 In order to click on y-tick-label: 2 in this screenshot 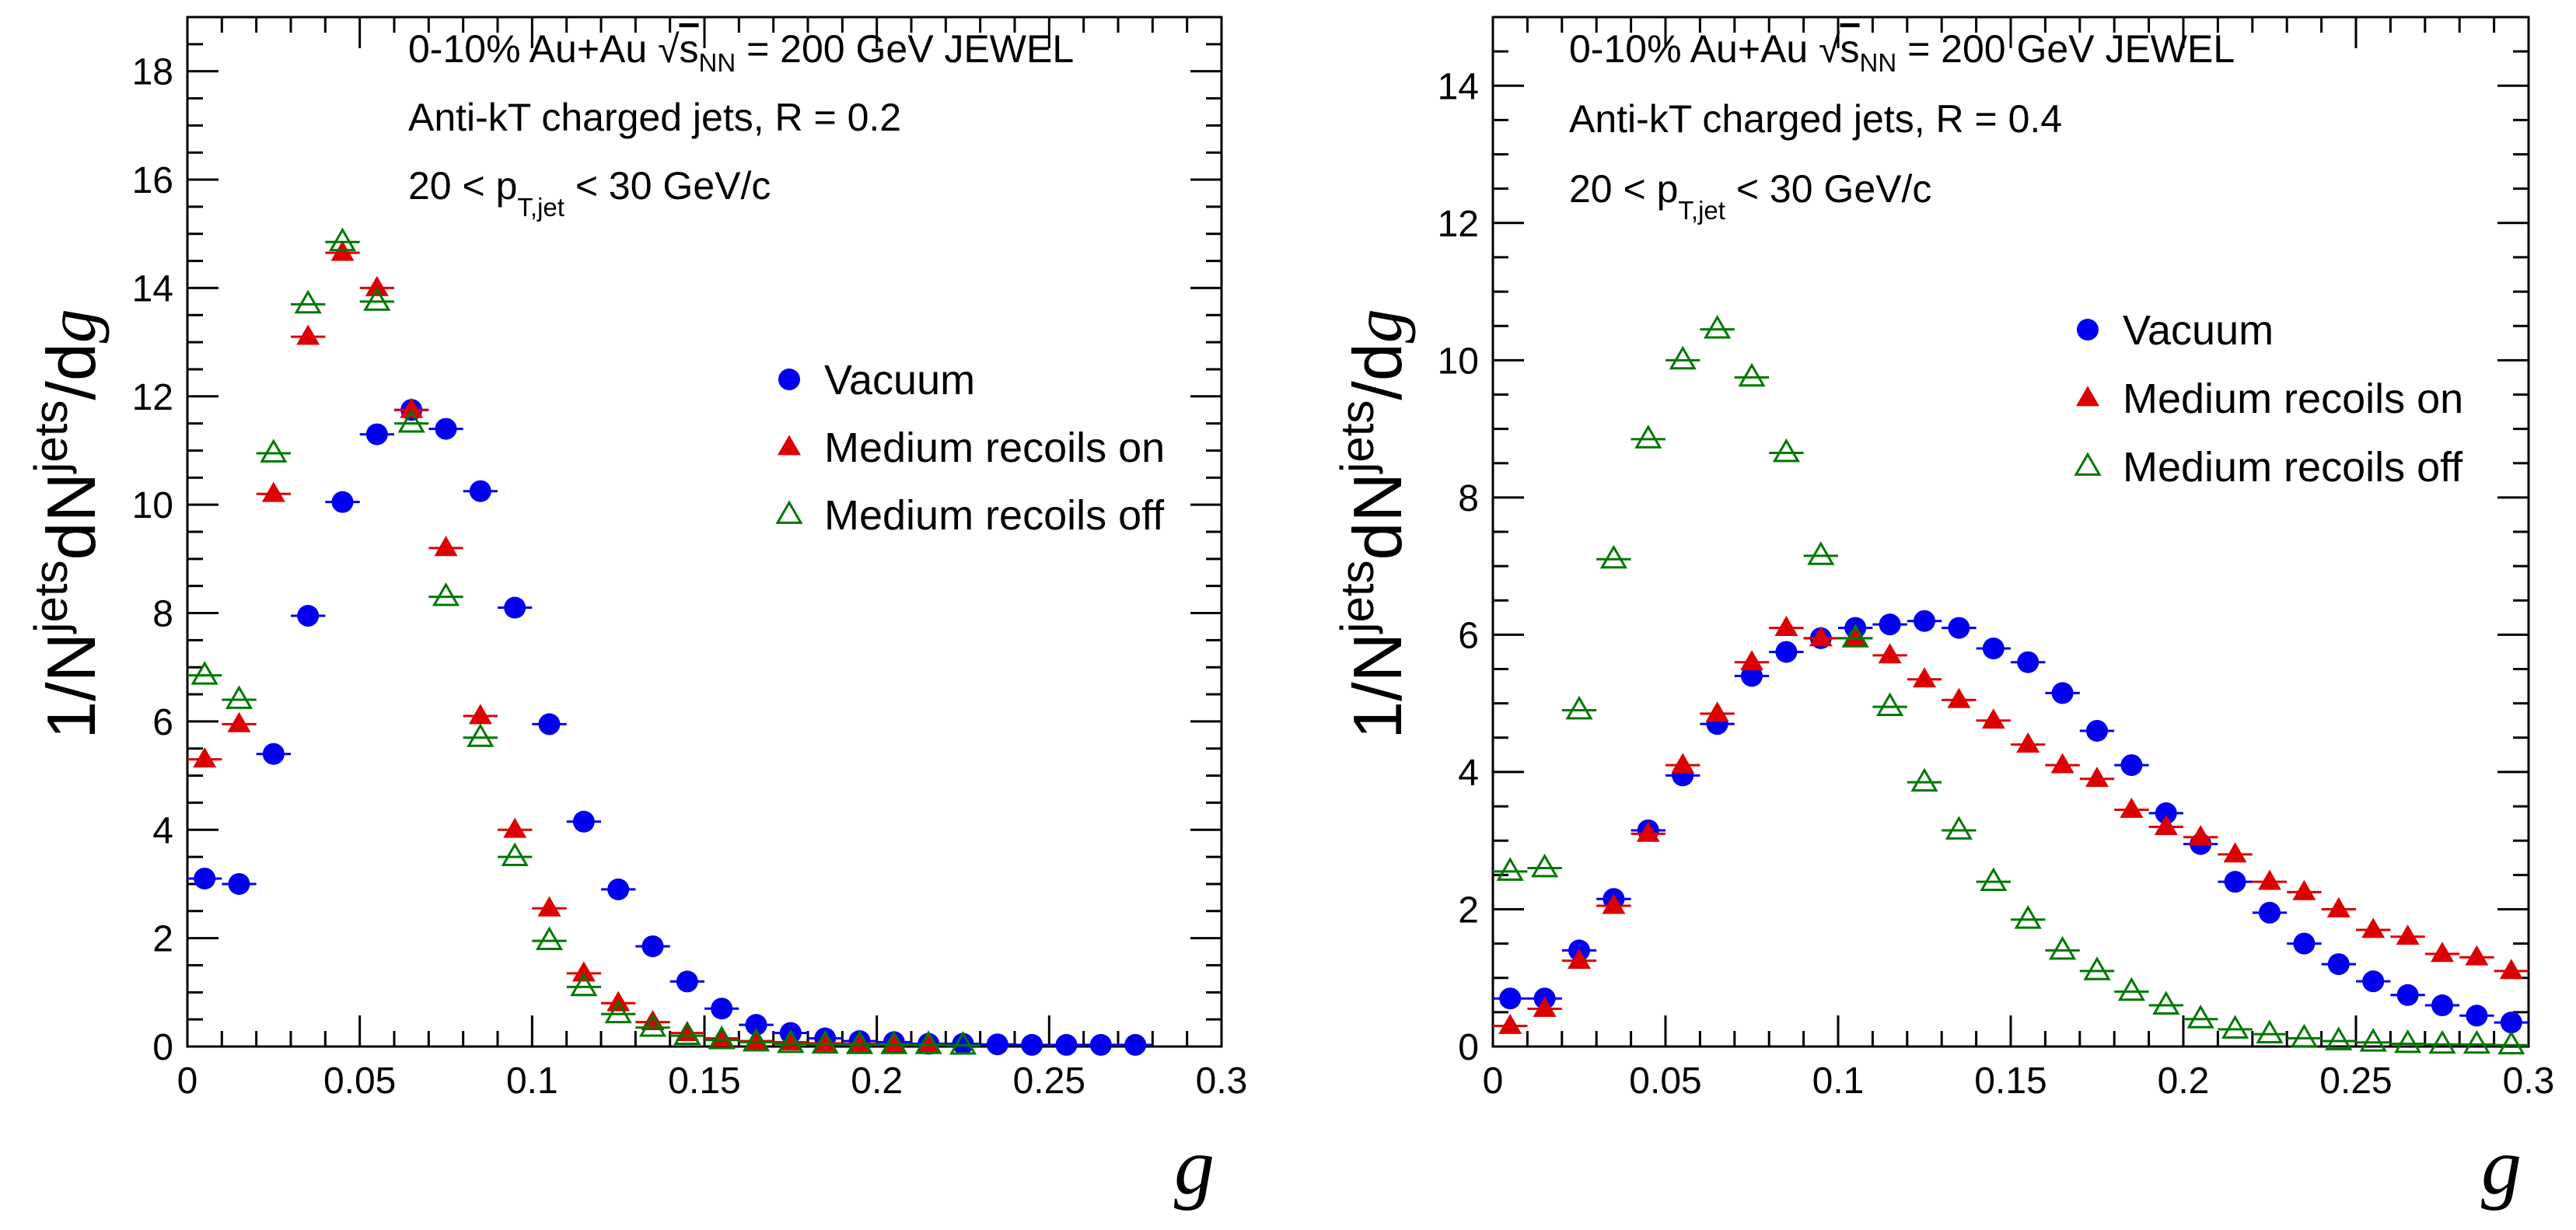, I will do `click(1468, 910)`.